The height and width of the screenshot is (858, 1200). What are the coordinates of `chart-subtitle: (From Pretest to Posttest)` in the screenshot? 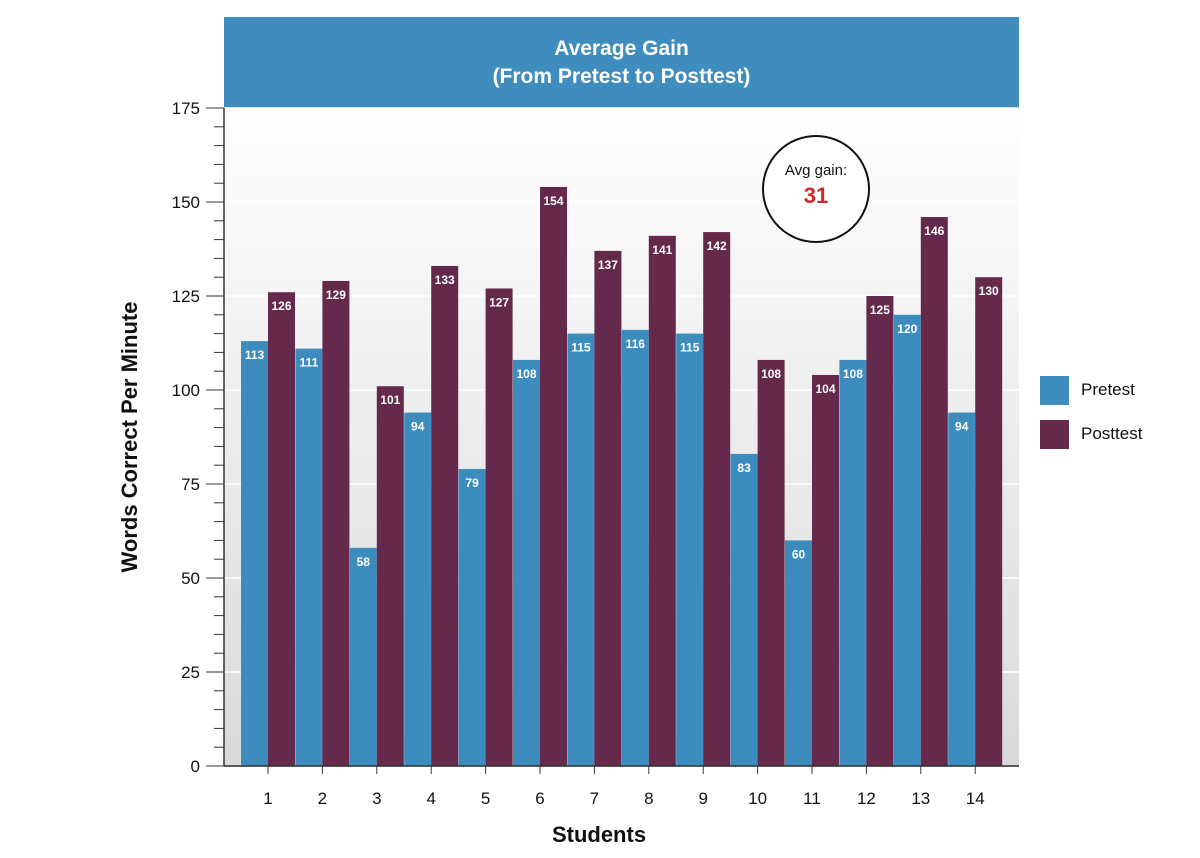 It's located at (621, 76).